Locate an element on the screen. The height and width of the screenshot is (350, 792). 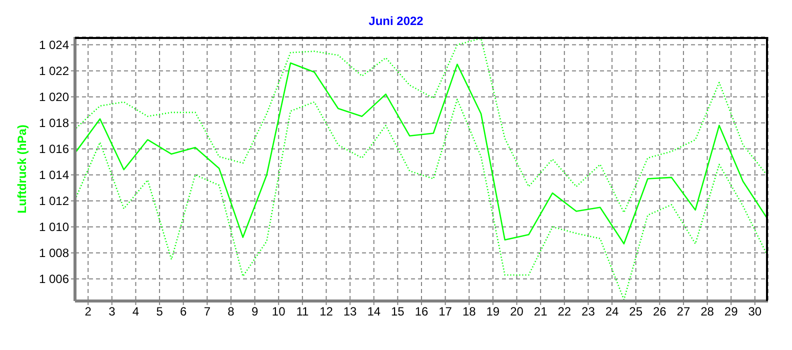
x-tick-label: 22 is located at coordinates (565, 311).